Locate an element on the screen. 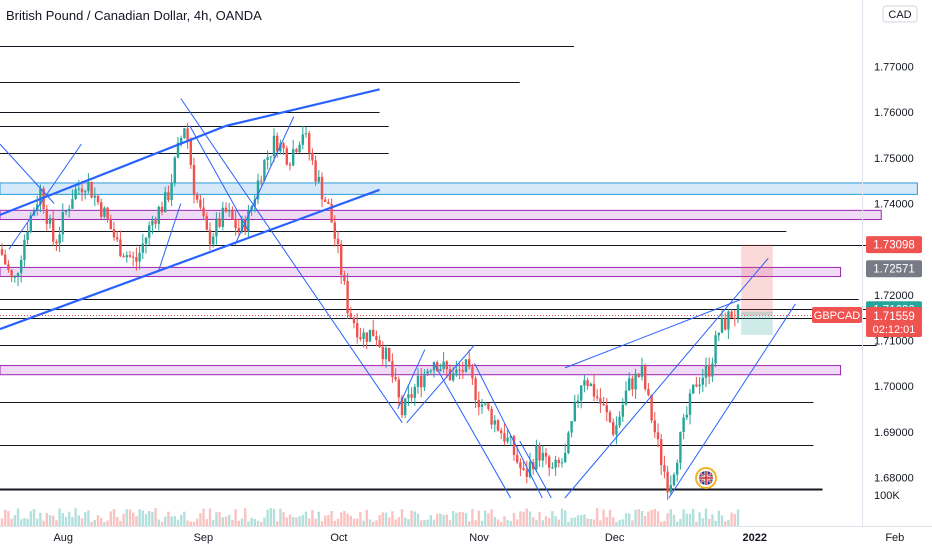  x-tick-label: Sep is located at coordinates (204, 538).